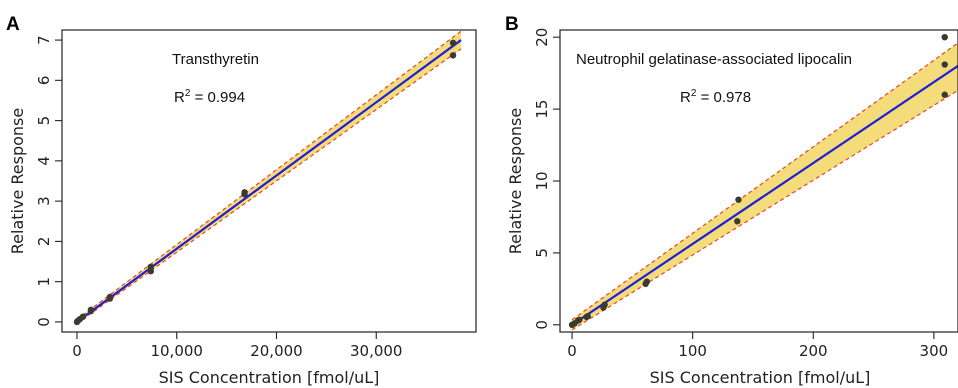 The width and height of the screenshot is (958, 388). I want to click on y-axis-title-b: Relative Response, so click(515, 181).